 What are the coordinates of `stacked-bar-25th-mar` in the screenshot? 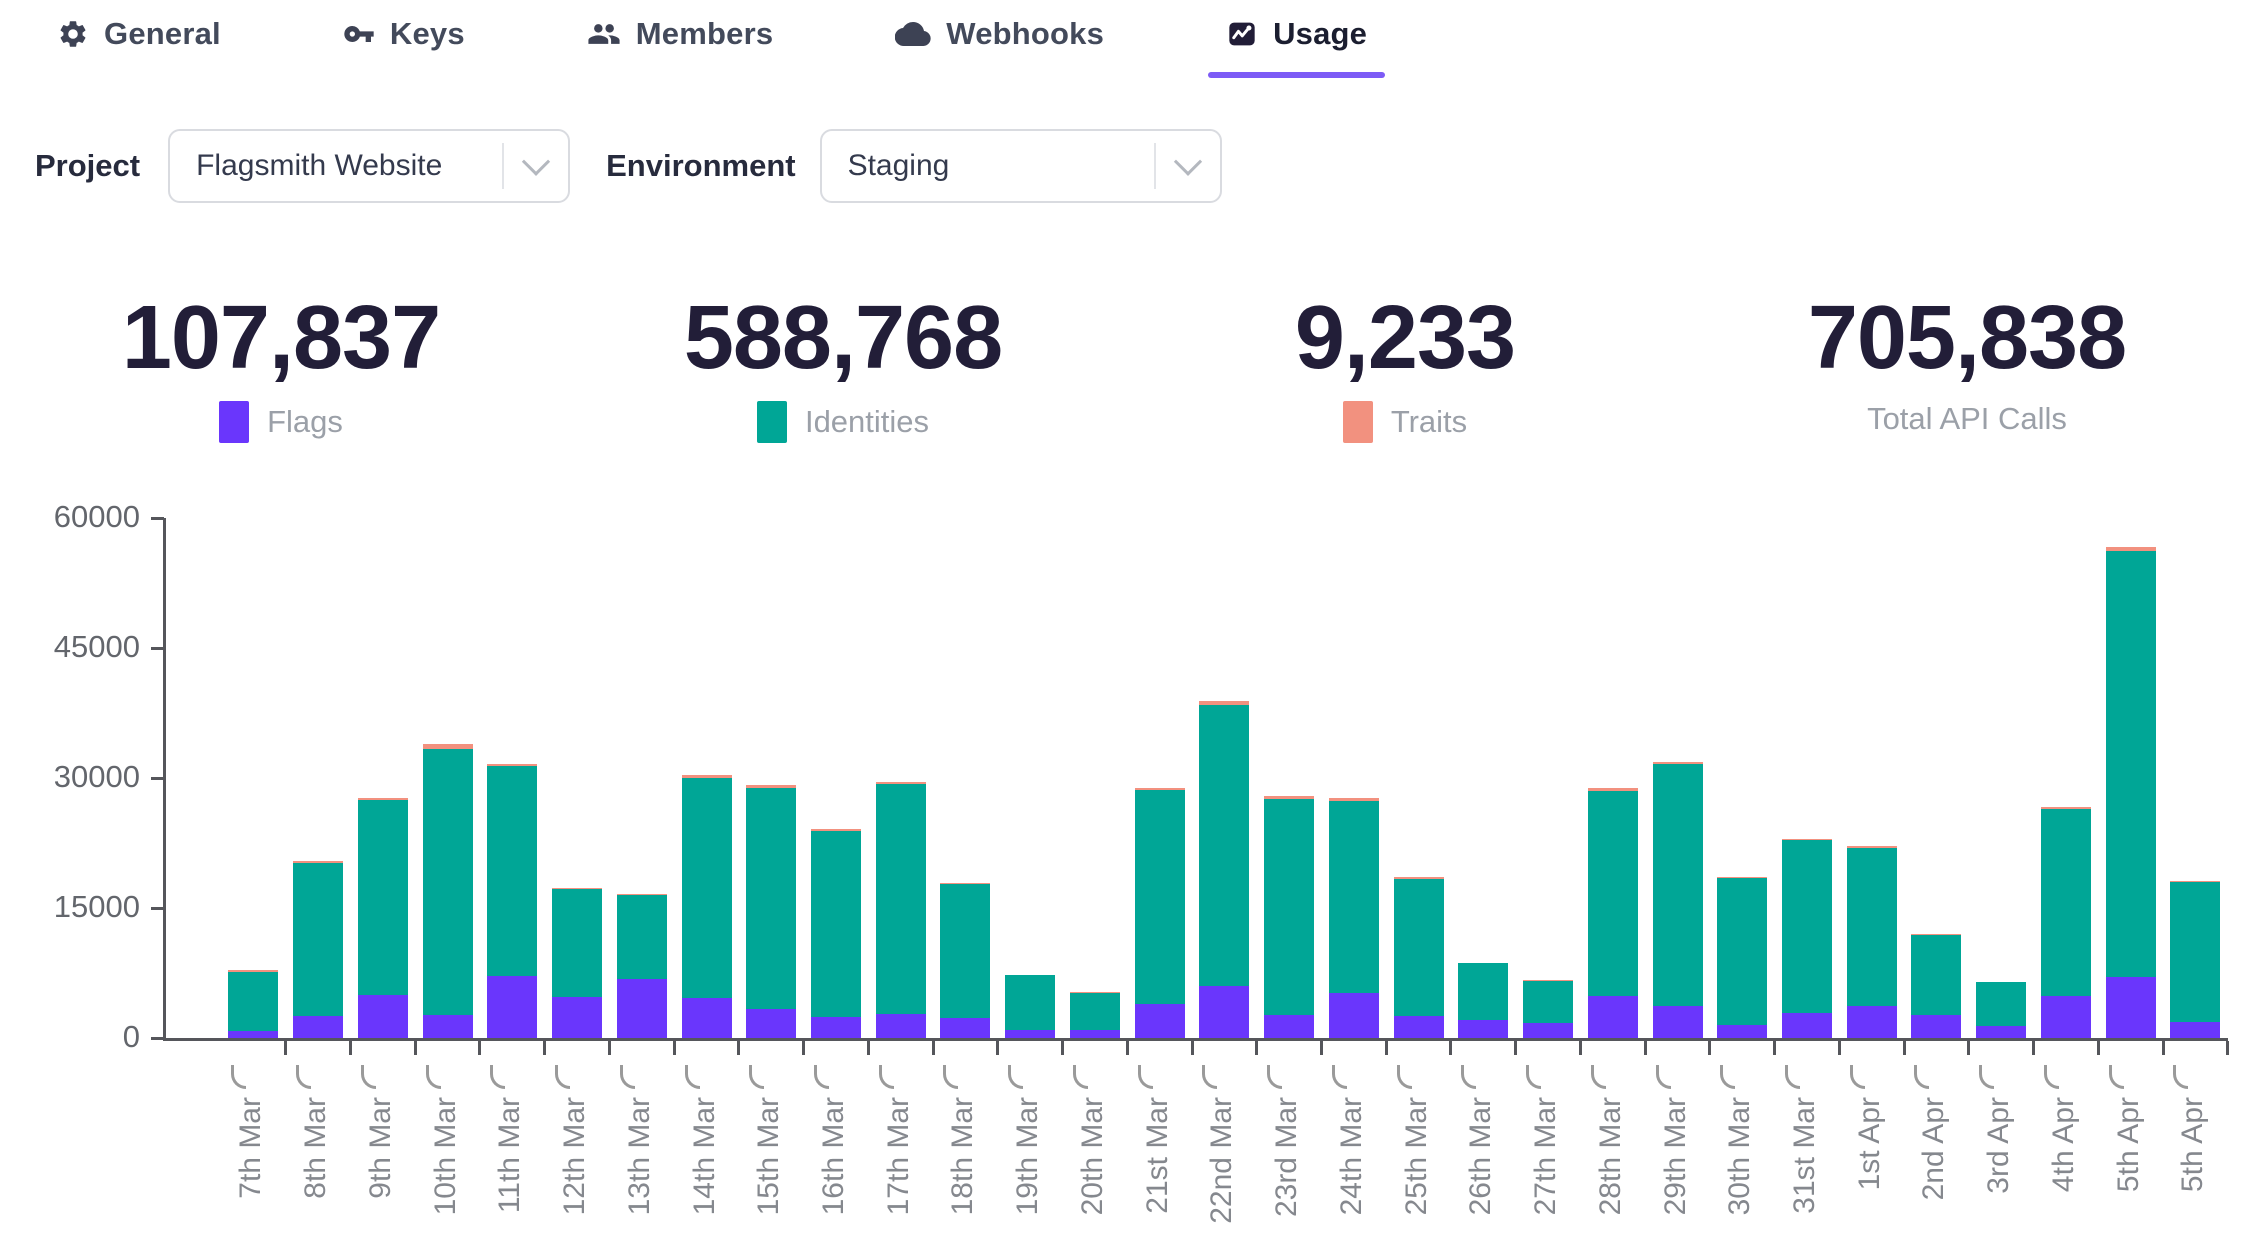 It's located at (1418, 957).